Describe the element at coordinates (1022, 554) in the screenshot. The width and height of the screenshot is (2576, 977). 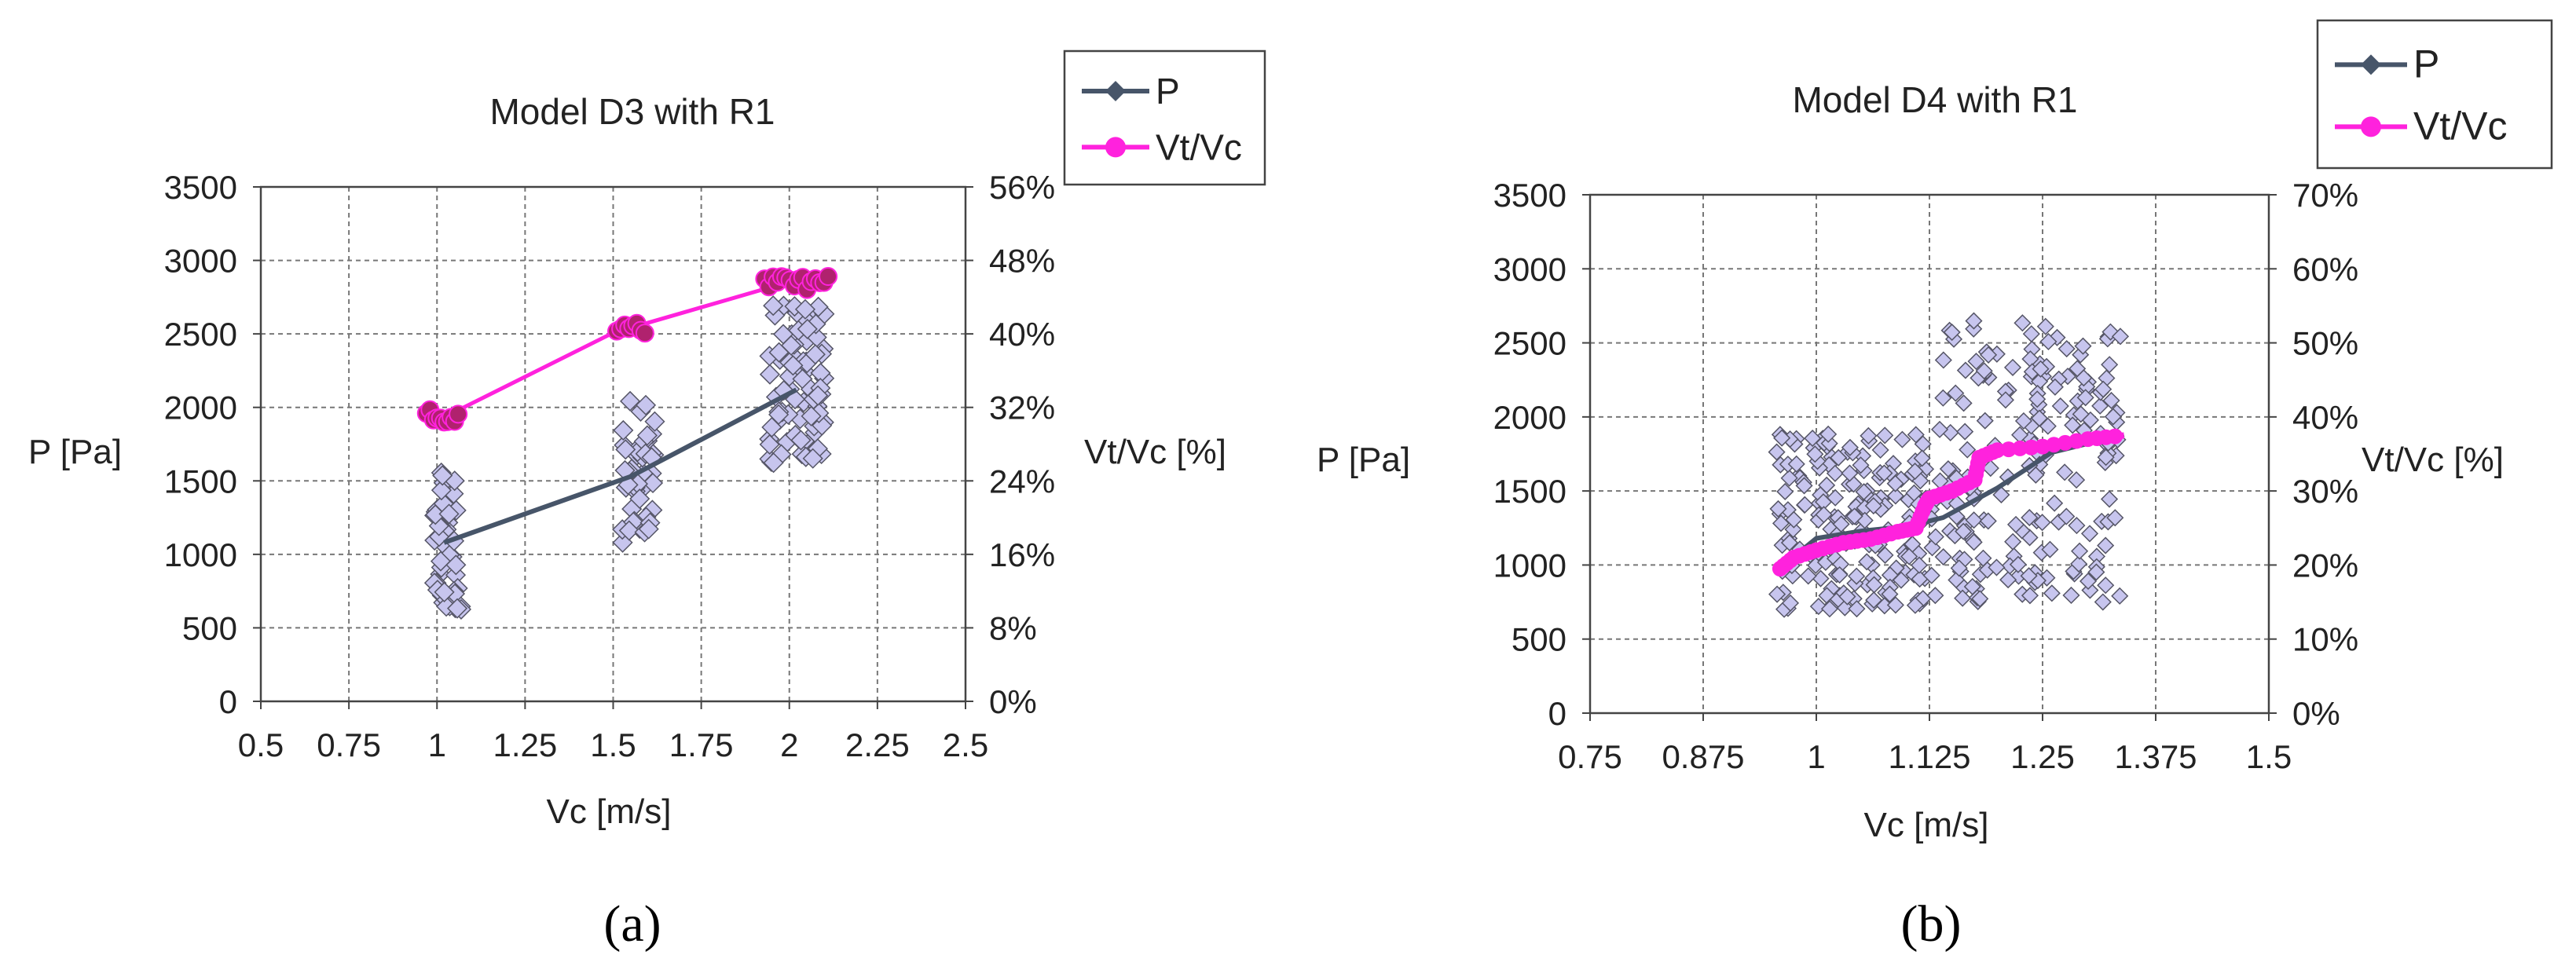
I see `y2-tick-label: 16%` at that location.